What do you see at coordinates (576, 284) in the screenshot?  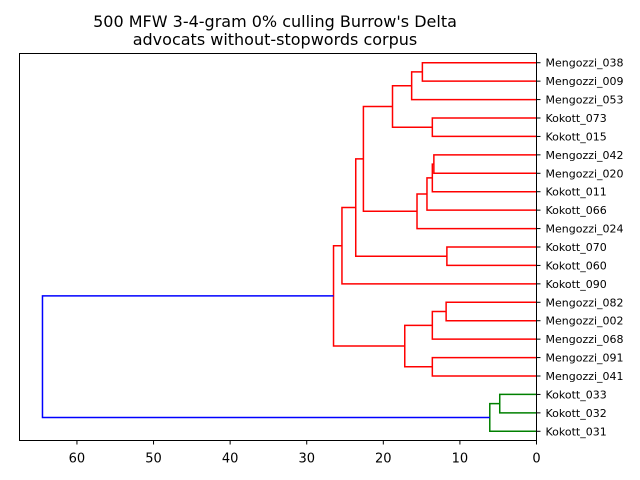 I see `leaf-label: Kokott_090` at bounding box center [576, 284].